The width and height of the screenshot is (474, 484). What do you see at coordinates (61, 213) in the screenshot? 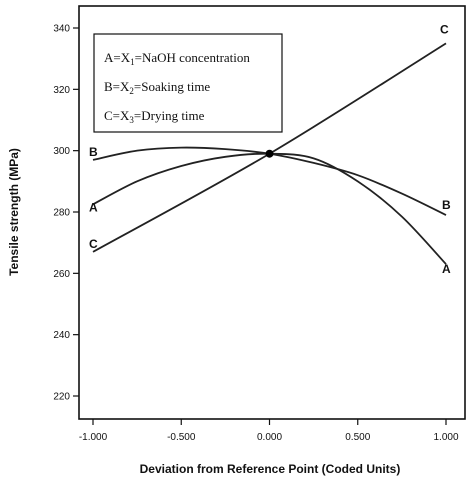
I see `y-tick-label: 280` at bounding box center [61, 213].